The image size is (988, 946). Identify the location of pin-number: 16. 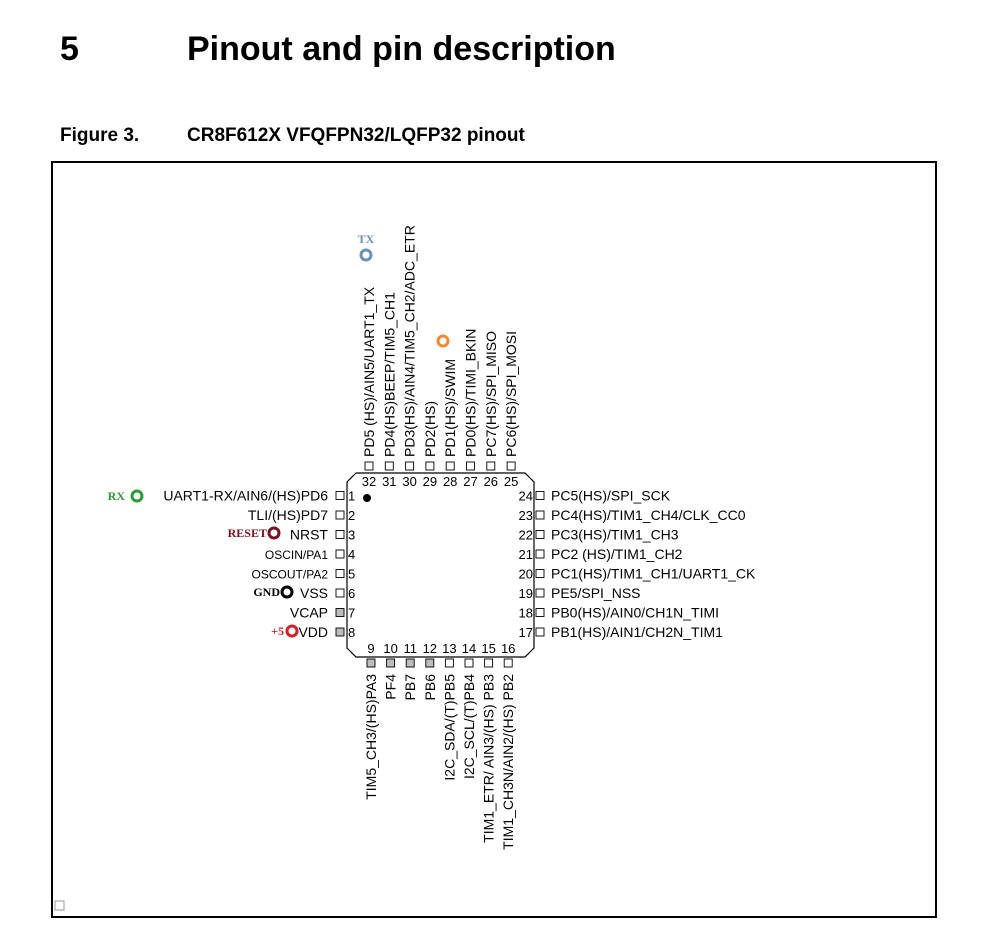
(508, 648).